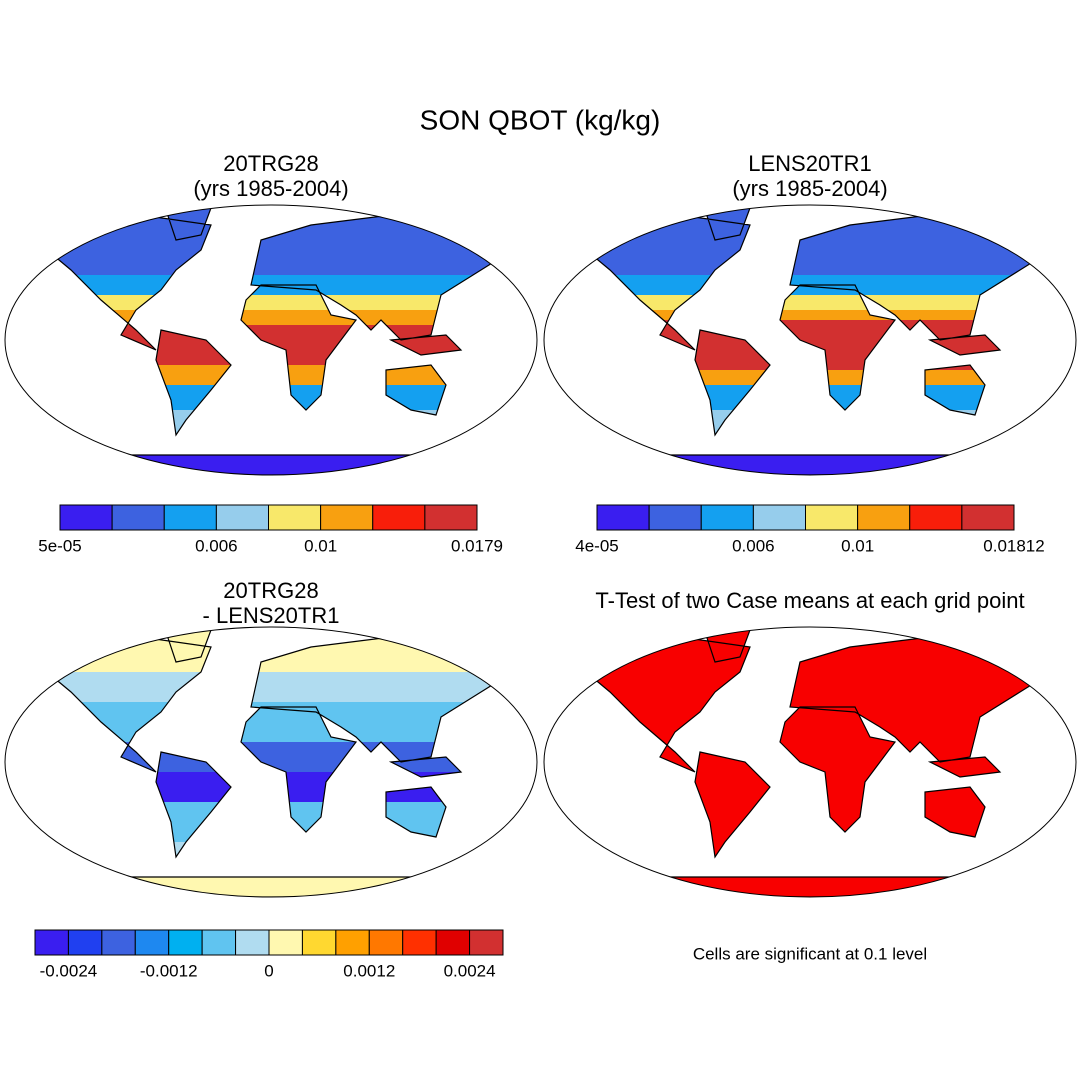  What do you see at coordinates (59, 545) in the screenshot?
I see `colorbar-label: 5e-05` at bounding box center [59, 545].